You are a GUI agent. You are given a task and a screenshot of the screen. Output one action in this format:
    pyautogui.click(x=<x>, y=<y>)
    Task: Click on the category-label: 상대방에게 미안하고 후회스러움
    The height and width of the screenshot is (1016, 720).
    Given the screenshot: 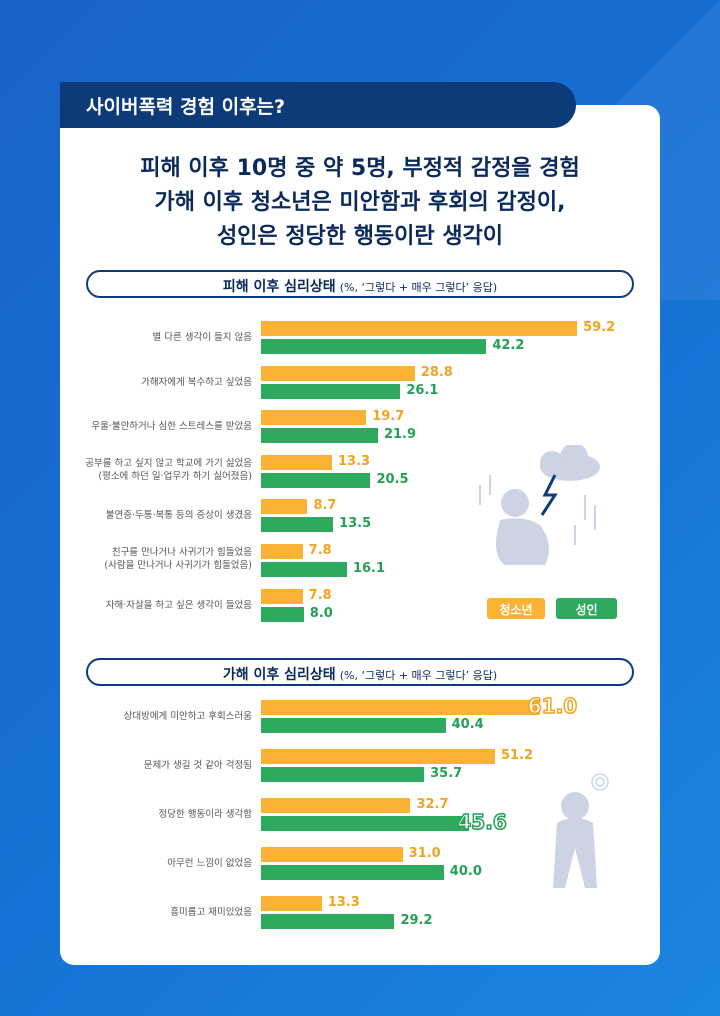 What is the action you would take?
    pyautogui.click(x=188, y=716)
    